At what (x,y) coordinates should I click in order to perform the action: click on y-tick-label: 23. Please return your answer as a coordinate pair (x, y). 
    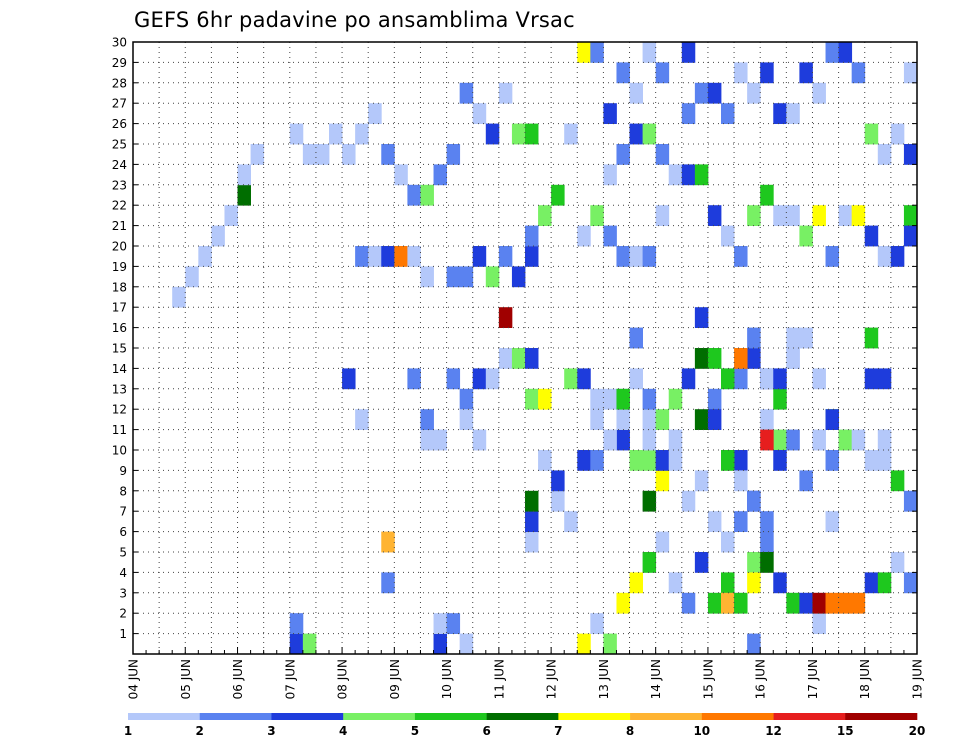
    Looking at the image, I should click on (119, 185).